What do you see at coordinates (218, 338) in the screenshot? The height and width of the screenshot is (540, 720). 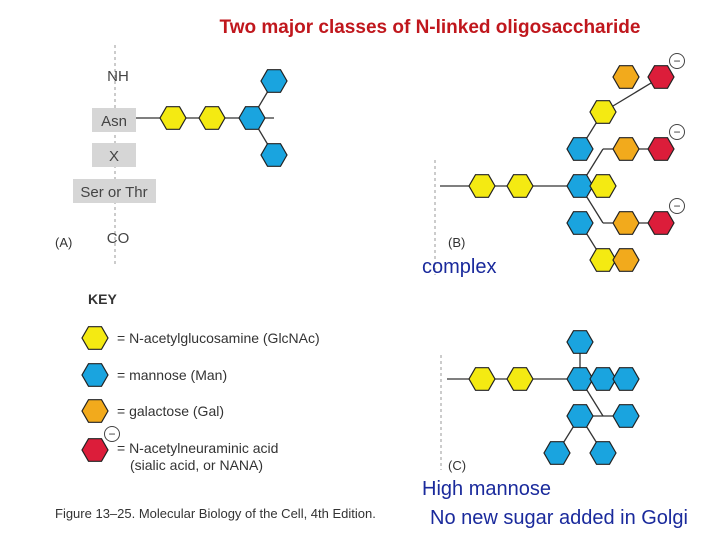 I see `key-label-glcnac: = N-acetylglucosamine (GlcNAc)` at bounding box center [218, 338].